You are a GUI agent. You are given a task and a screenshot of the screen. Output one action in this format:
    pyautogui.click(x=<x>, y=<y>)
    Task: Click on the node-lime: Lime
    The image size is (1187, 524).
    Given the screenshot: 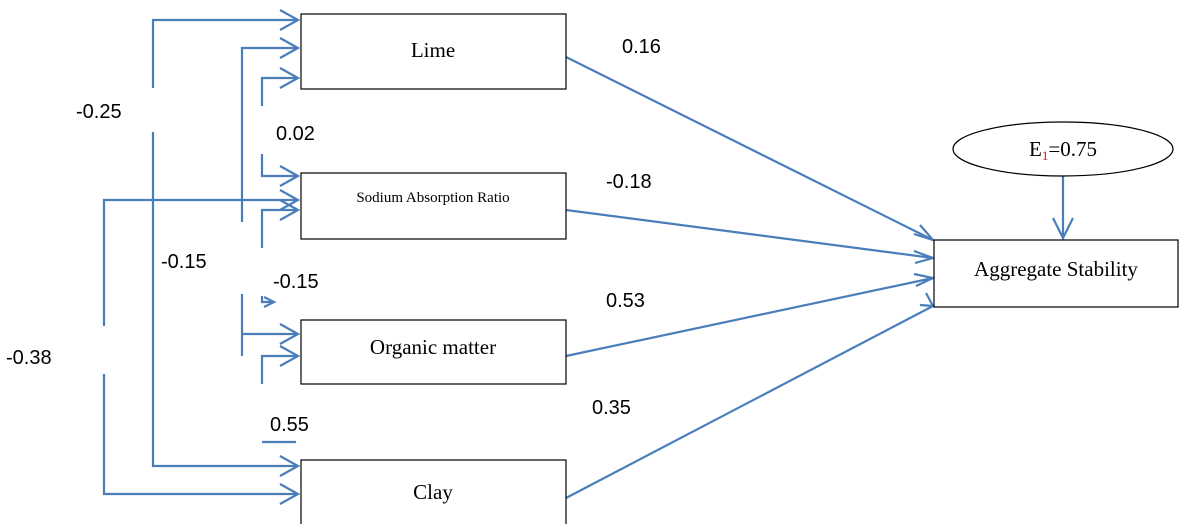 What is the action you would take?
    pyautogui.click(x=433, y=51)
    